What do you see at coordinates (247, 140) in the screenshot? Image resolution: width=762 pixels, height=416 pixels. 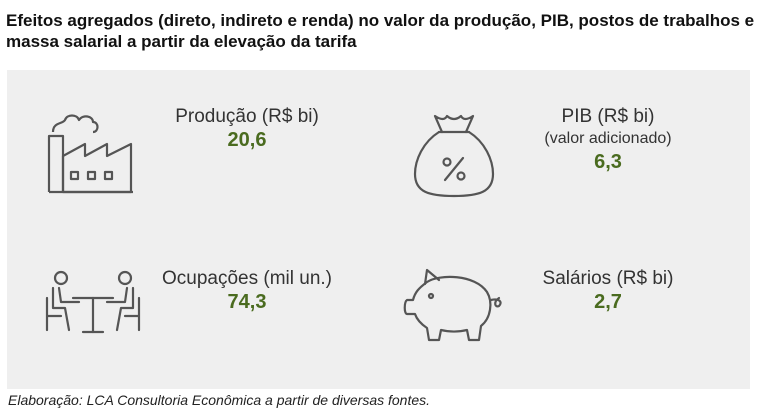 I see `metric-value: 20,6` at bounding box center [247, 140].